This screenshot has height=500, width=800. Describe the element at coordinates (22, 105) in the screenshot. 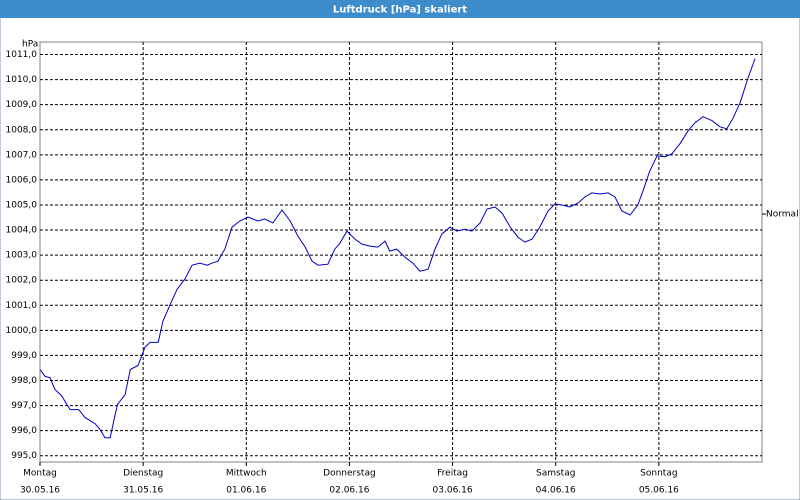

I see `y-tick-label: 1009,0` at that location.